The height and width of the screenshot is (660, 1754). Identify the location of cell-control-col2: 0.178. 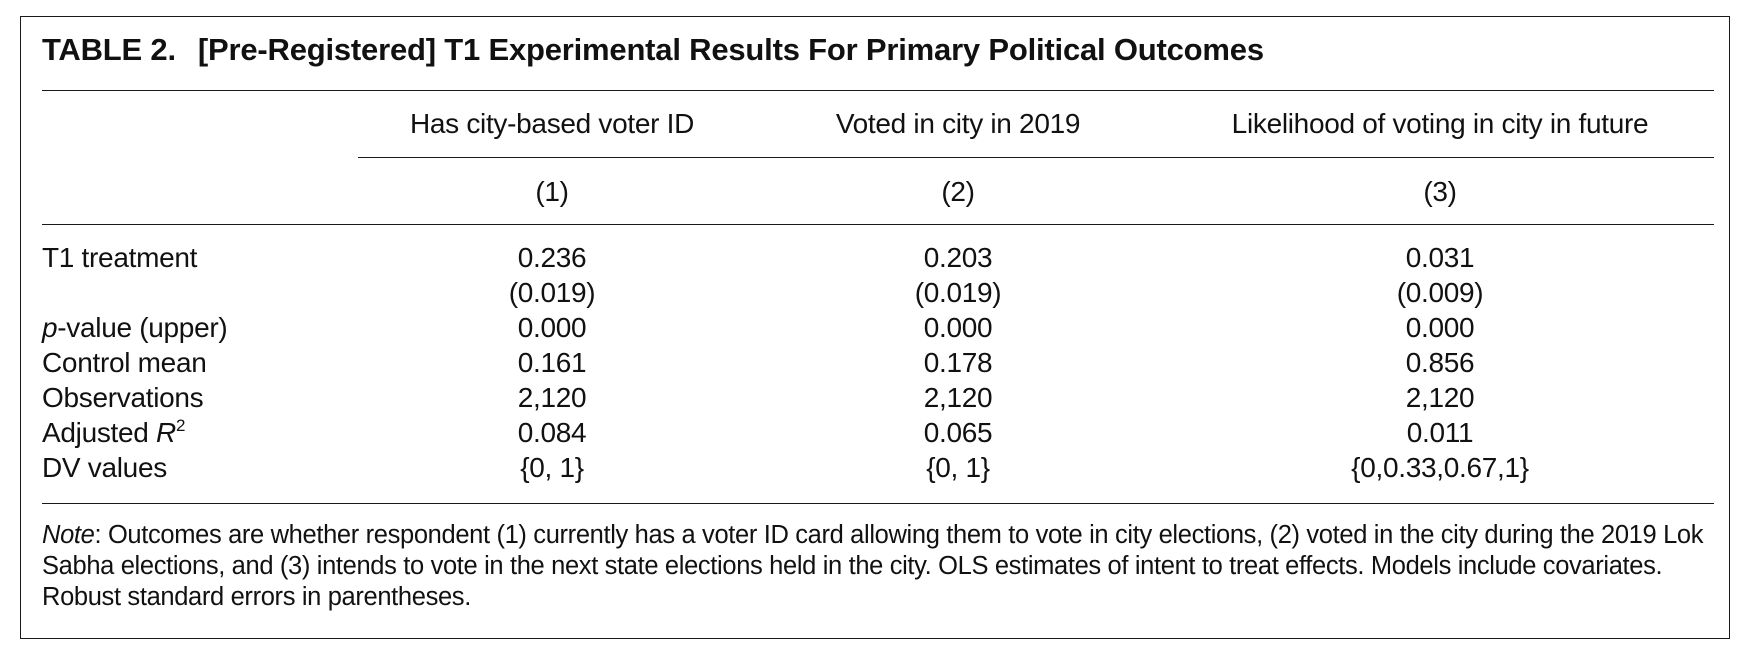
(958, 362).